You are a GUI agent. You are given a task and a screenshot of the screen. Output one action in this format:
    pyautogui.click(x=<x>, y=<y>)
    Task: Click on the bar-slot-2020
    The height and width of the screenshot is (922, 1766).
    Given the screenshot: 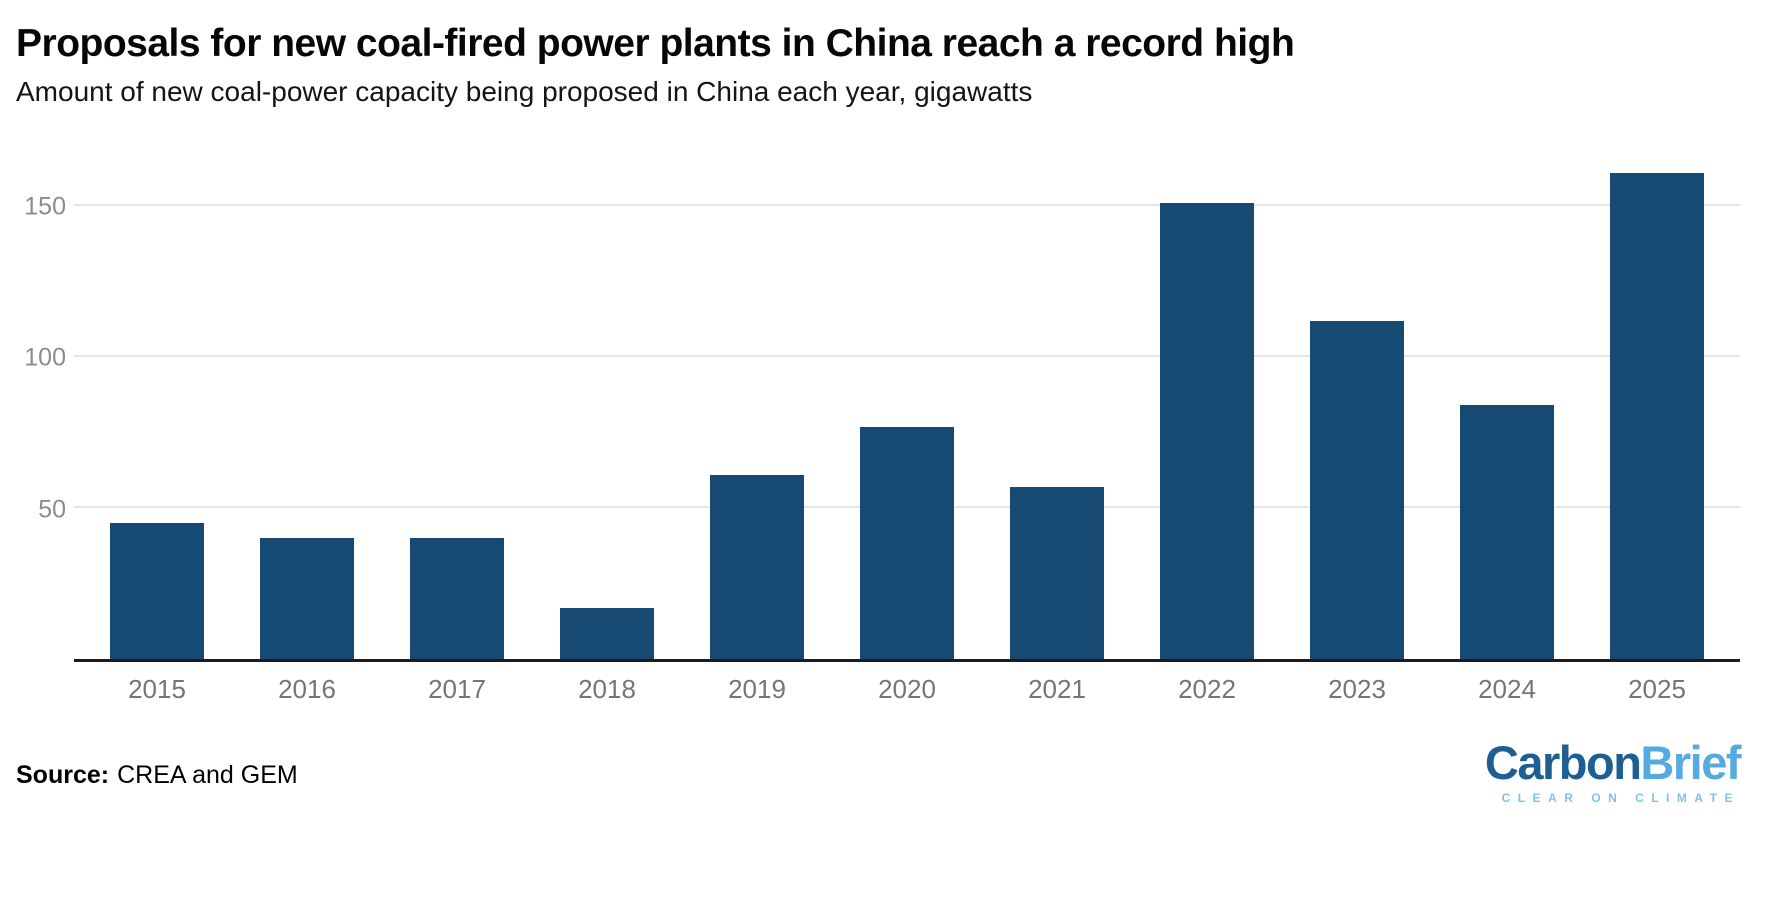 What is the action you would take?
    pyautogui.click(x=907, y=399)
    